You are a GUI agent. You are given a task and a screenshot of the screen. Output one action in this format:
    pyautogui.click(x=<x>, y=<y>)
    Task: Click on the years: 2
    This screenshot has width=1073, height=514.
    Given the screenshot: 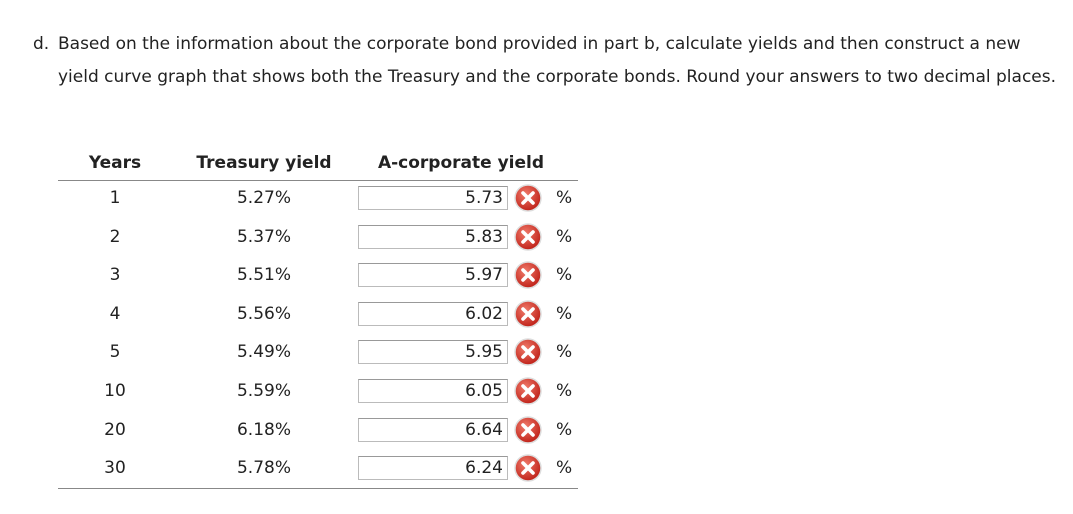 What is the action you would take?
    pyautogui.click(x=115, y=236)
    